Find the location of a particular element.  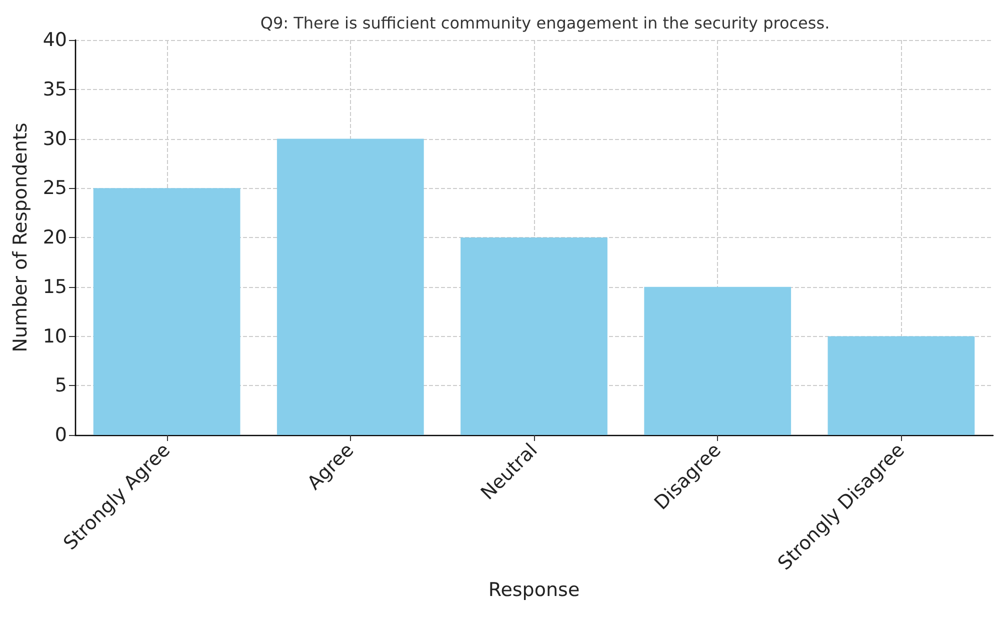

y-tick-label: 35 is located at coordinates (54, 89).